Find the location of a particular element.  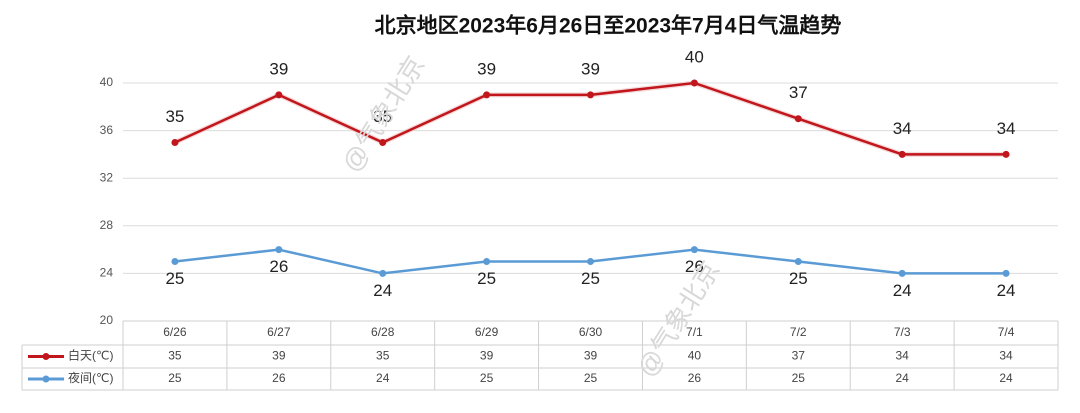

legend-label: 夜间(℃) is located at coordinates (90, 377).